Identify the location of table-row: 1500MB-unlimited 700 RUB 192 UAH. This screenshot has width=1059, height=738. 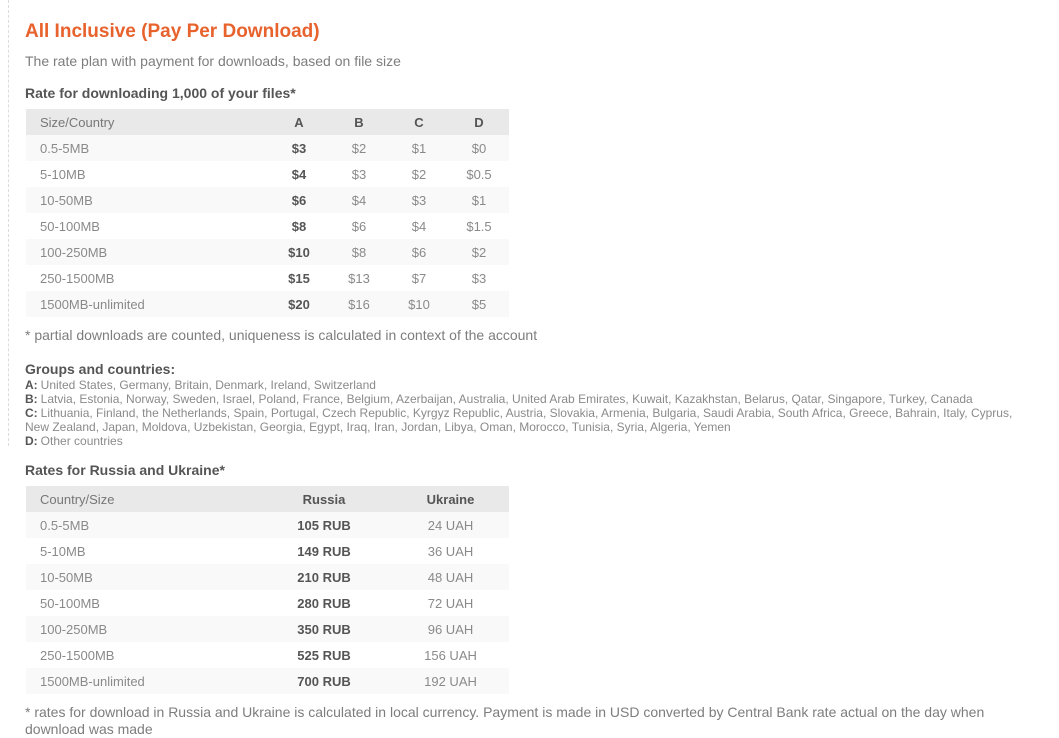
(267, 681).